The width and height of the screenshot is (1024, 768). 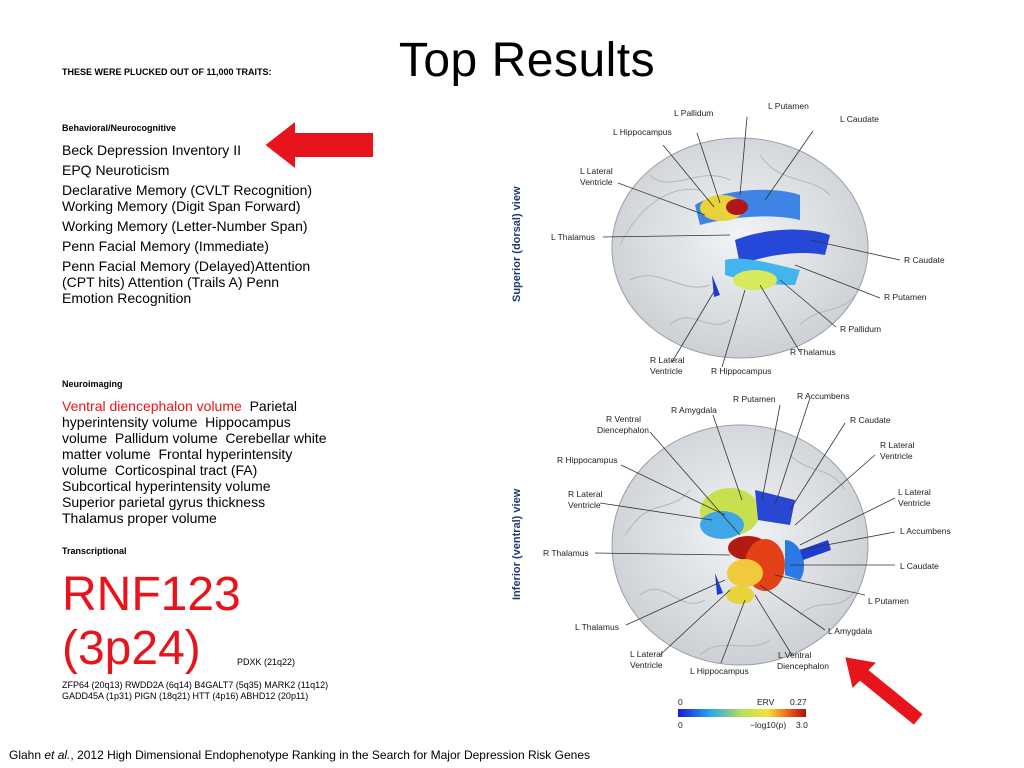 I want to click on ventral-brain, so click(x=740, y=545).